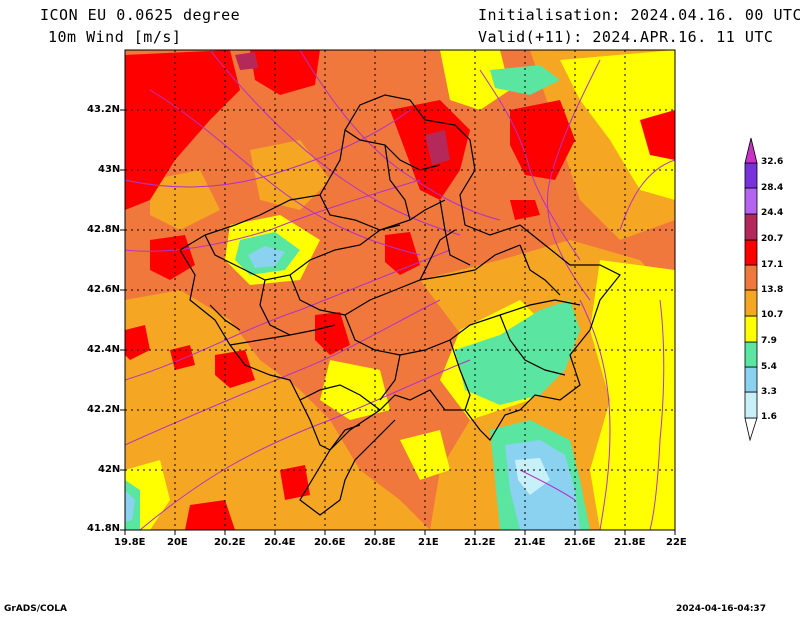 Image resolution: width=800 pixels, height=618 pixels. Describe the element at coordinates (772, 213) in the screenshot. I see `colorbar-label: 24.4` at that location.